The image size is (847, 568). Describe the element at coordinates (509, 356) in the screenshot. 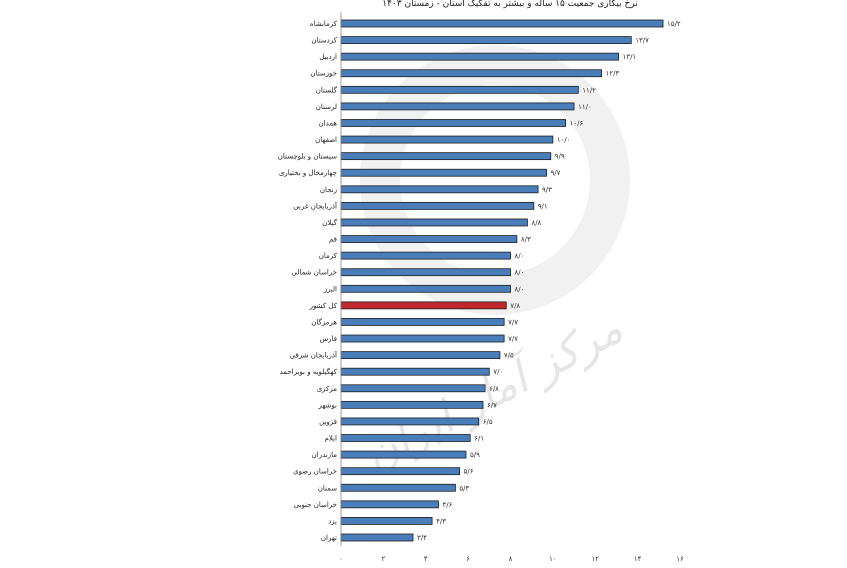

I see `value-label: ۷/۵` at that location.